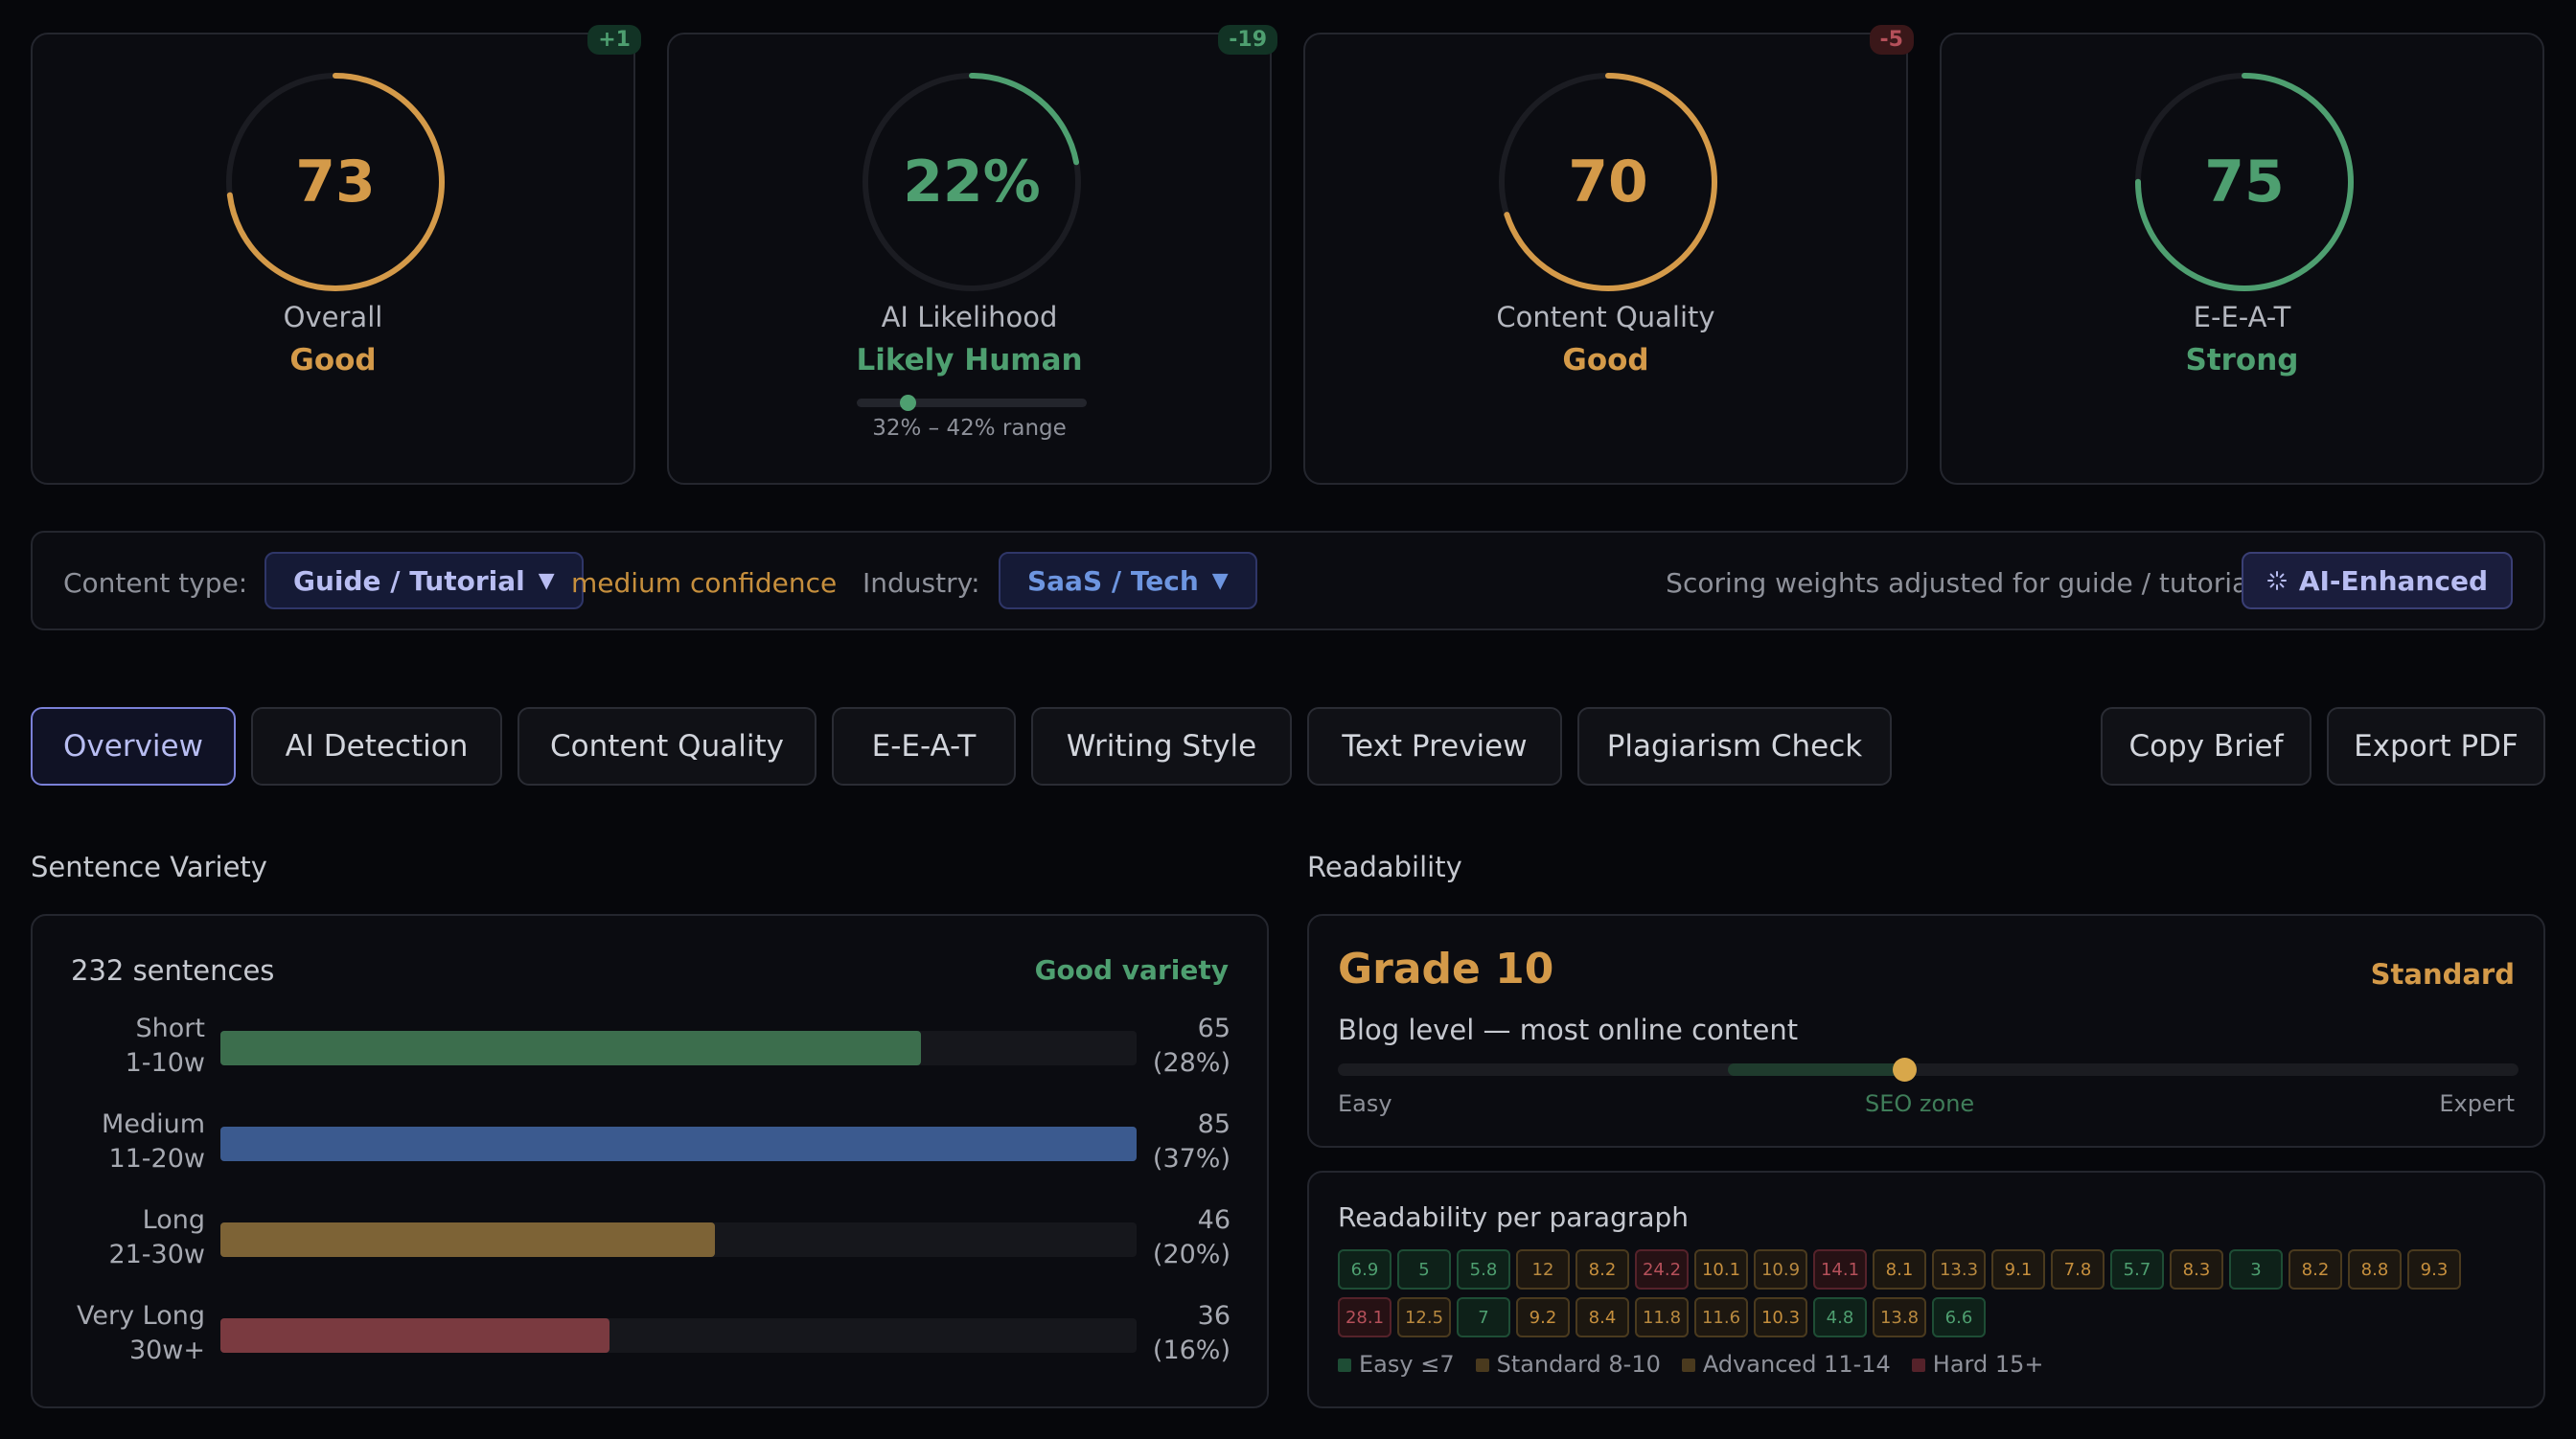 This screenshot has width=2576, height=1439. I want to click on grade-marker, so click(1905, 1070).